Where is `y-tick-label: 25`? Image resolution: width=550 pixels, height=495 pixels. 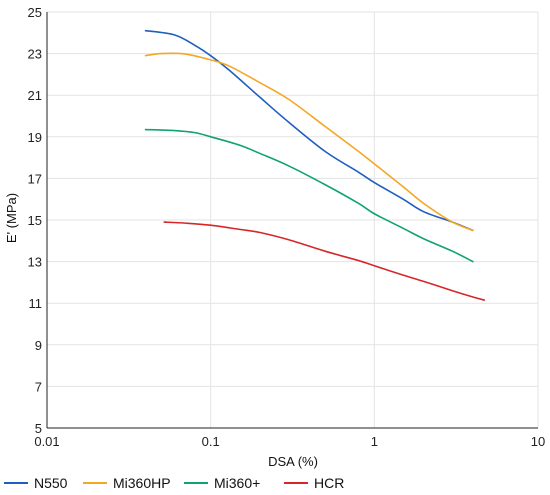
y-tick-label: 25 is located at coordinates (35, 12).